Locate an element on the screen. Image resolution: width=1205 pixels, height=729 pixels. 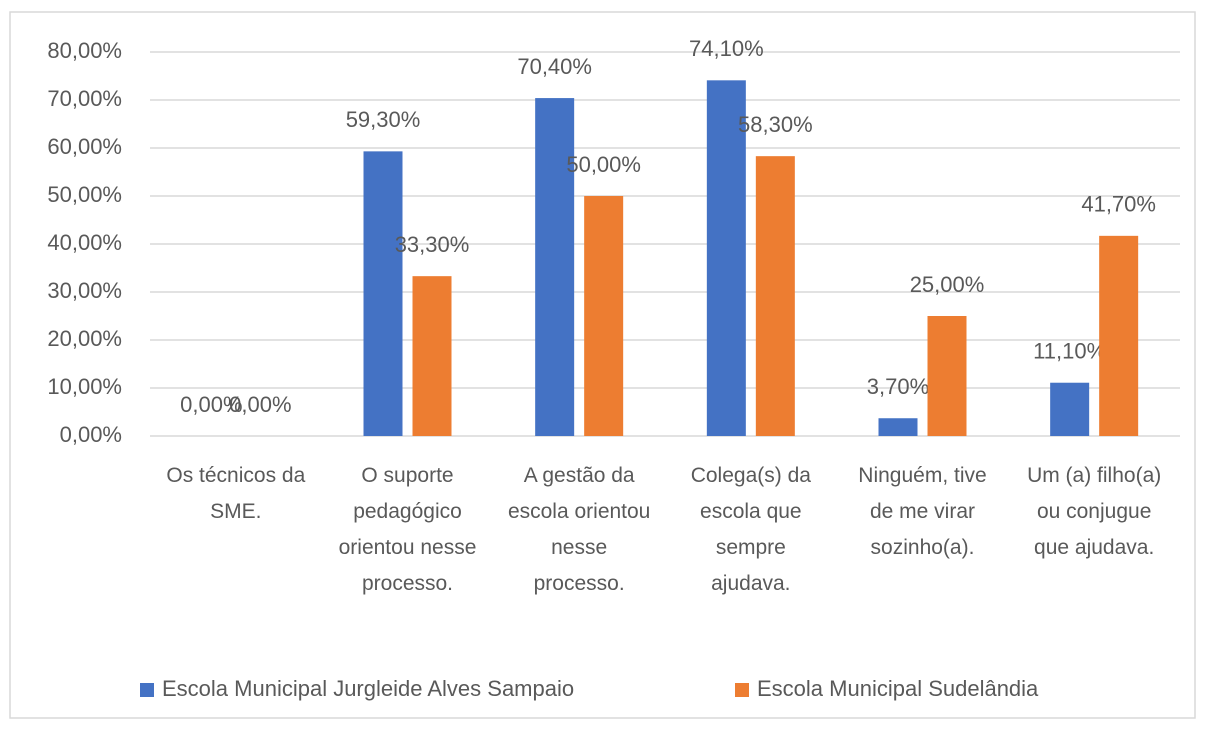
x-tick-label: Um (a) filho(a) ou conjugue que ajudava. is located at coordinates (1094, 511).